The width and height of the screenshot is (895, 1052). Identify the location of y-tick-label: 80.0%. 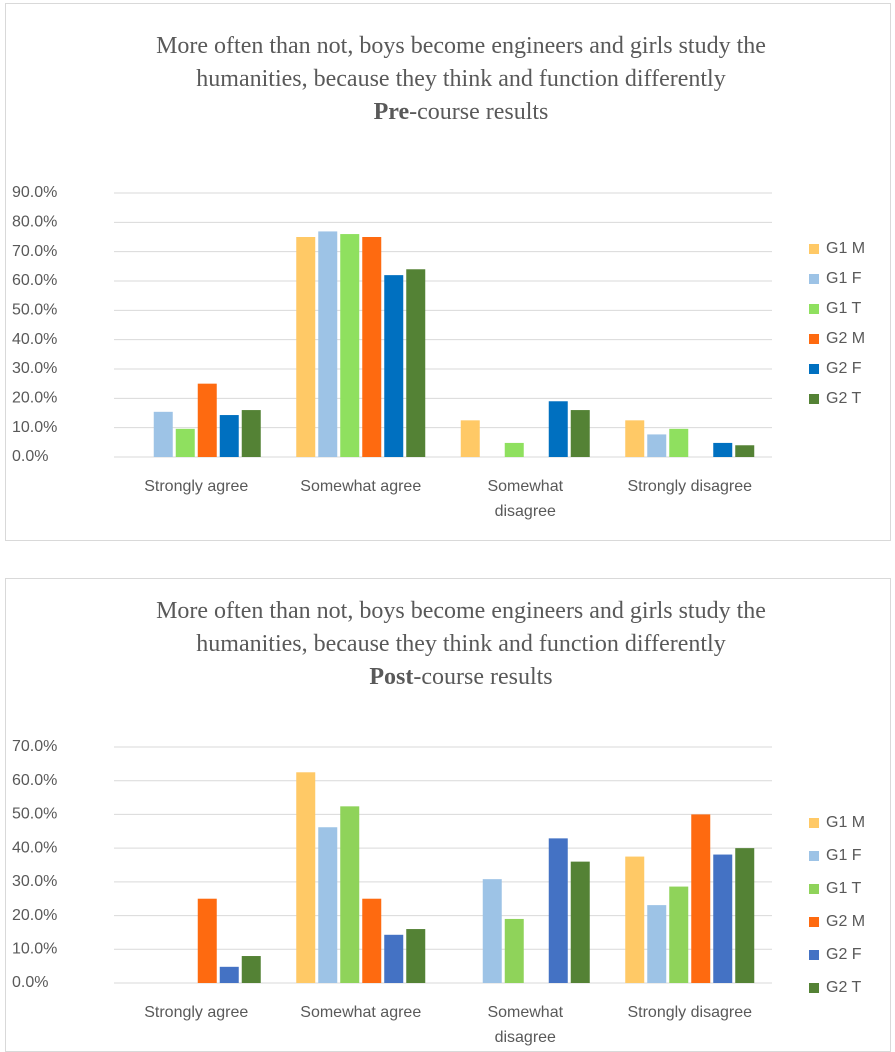
(34, 222).